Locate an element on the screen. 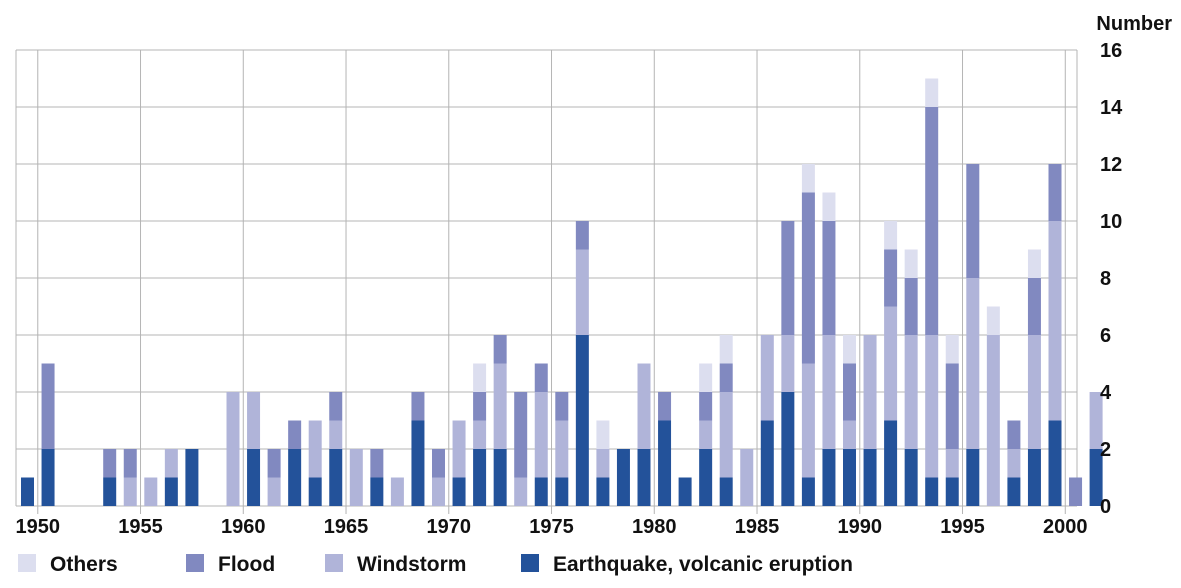 Image resolution: width=1181 pixels, height=588 pixels. y-tick-label: 4 is located at coordinates (1106, 393).